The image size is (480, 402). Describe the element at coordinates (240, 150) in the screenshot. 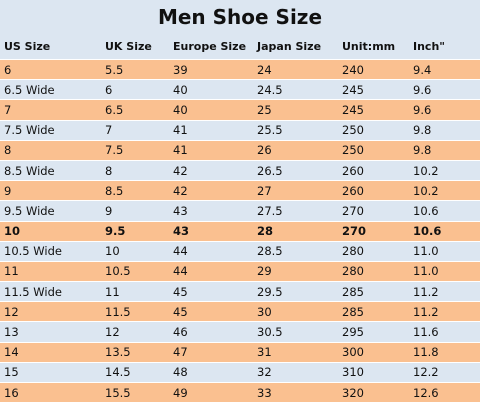

I see `table-row: 8 7.5 41 26 250 9.8` at that location.